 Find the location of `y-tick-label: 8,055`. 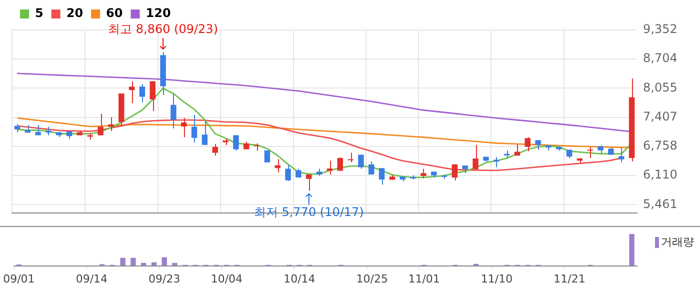

y-tick-label: 8,055 is located at coordinates (660, 87).